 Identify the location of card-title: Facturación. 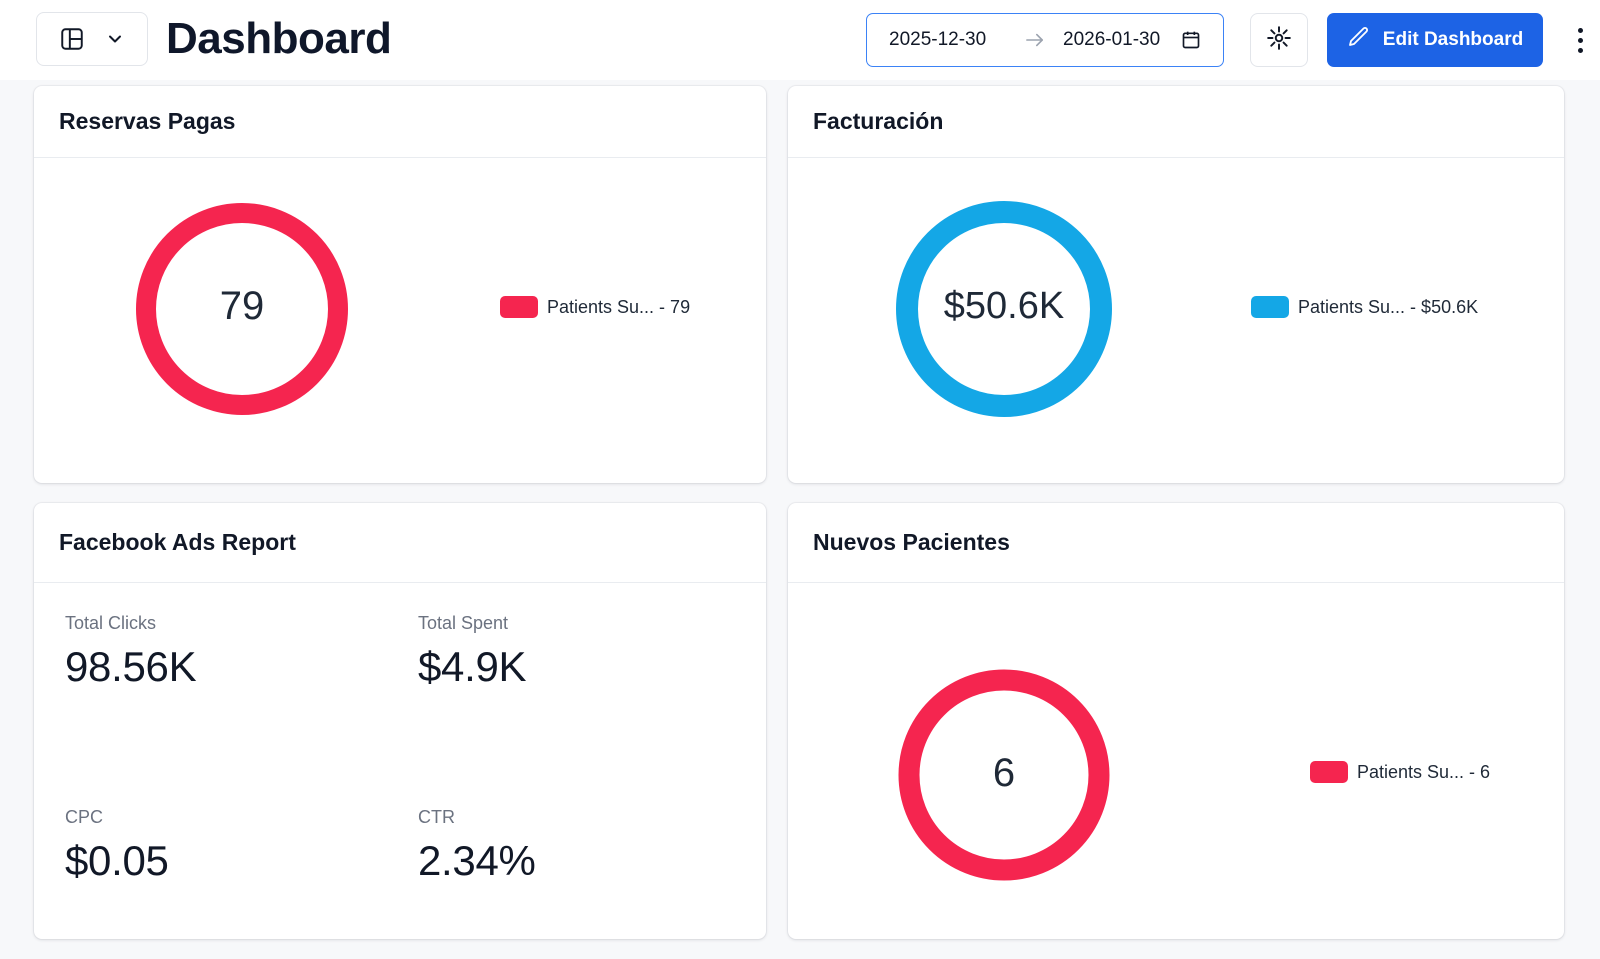
(1176, 122).